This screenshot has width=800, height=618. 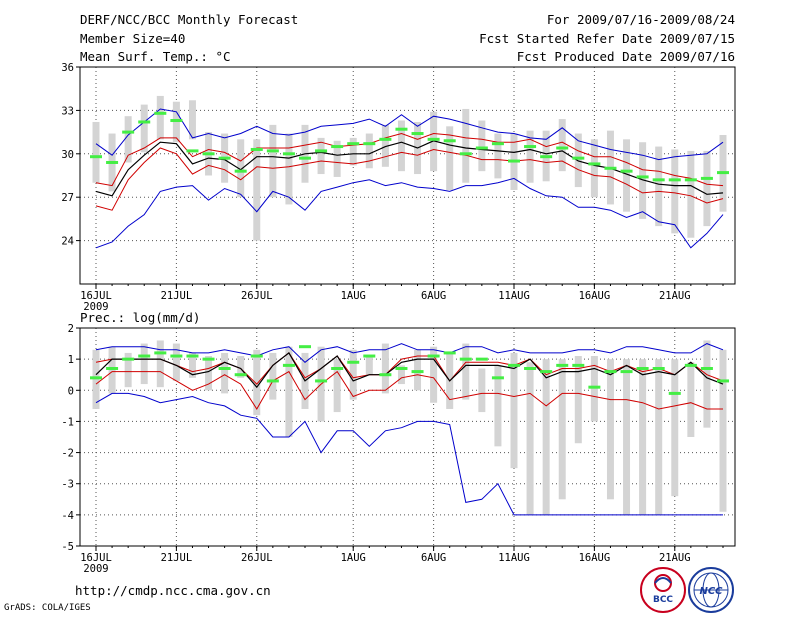 What do you see at coordinates (640, 19) in the screenshot?
I see `forecast-period: For 2009/07/16-2009/08/24` at bounding box center [640, 19].